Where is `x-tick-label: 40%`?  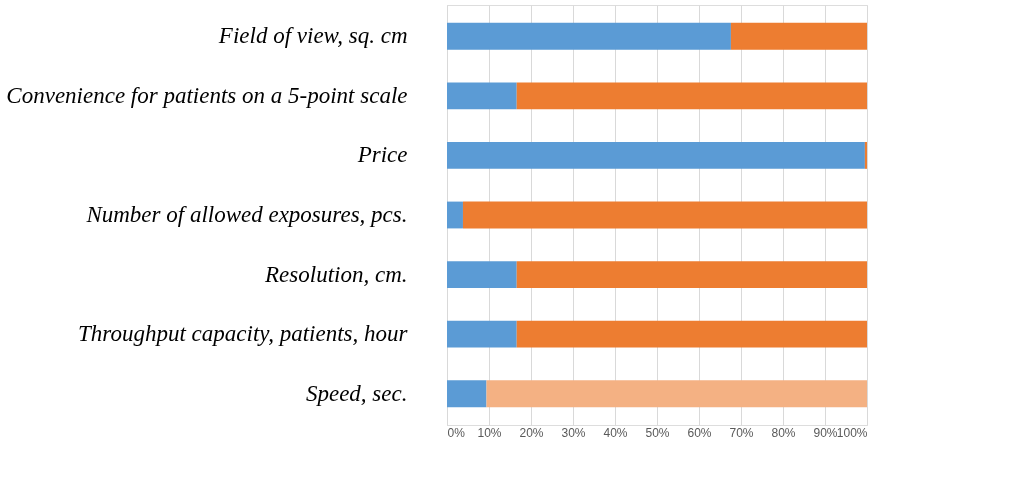
x-tick-label: 40% is located at coordinates (615, 432).